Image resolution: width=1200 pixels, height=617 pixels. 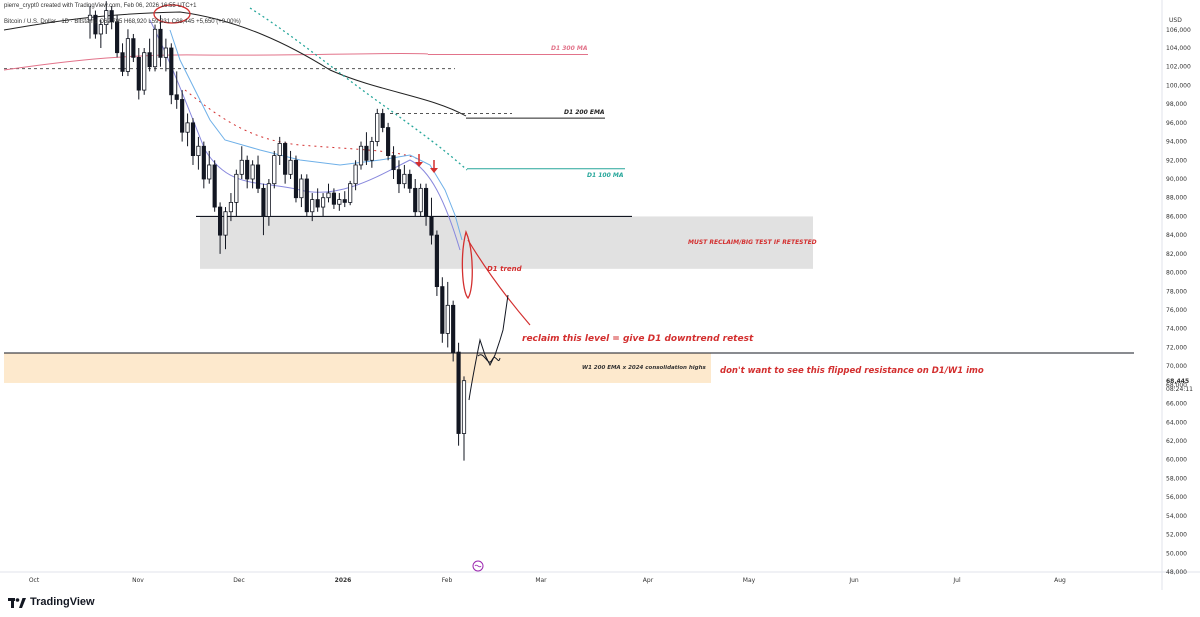 What do you see at coordinates (1176, 329) in the screenshot?
I see `price-tick-label: 74,000` at bounding box center [1176, 329].